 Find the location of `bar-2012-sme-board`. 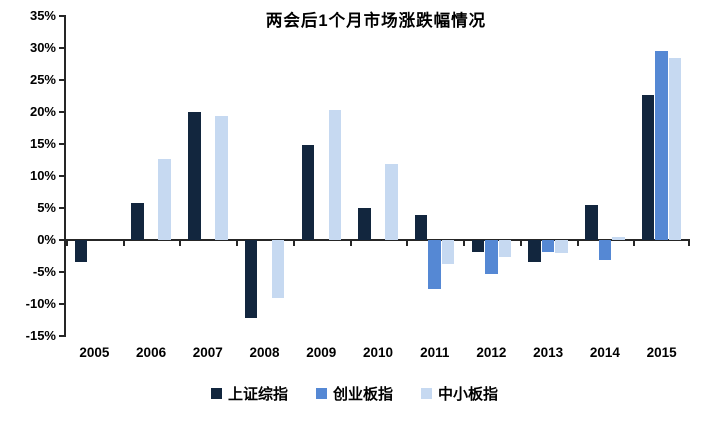

bar-2012-sme-board is located at coordinates (505, 249).